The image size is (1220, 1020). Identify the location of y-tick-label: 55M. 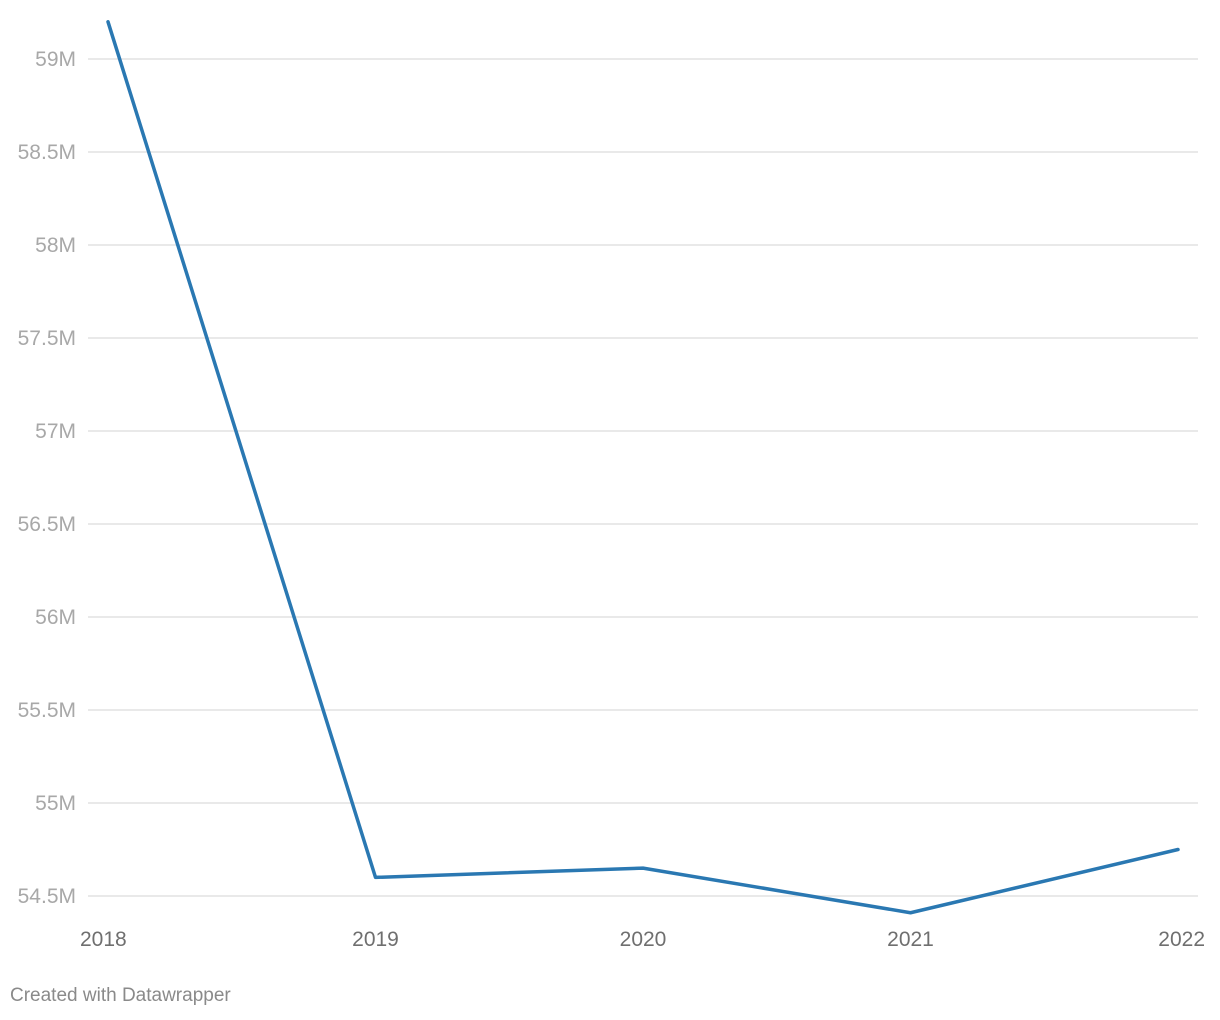
(55, 803).